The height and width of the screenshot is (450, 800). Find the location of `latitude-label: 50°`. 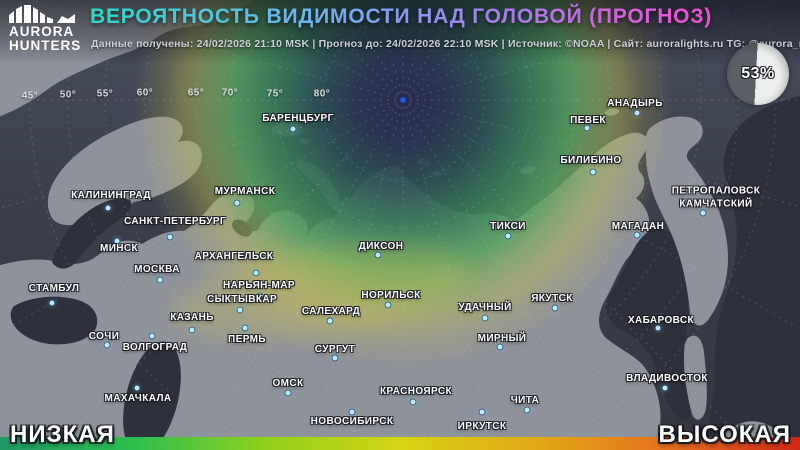

latitude-label: 50° is located at coordinates (68, 95).